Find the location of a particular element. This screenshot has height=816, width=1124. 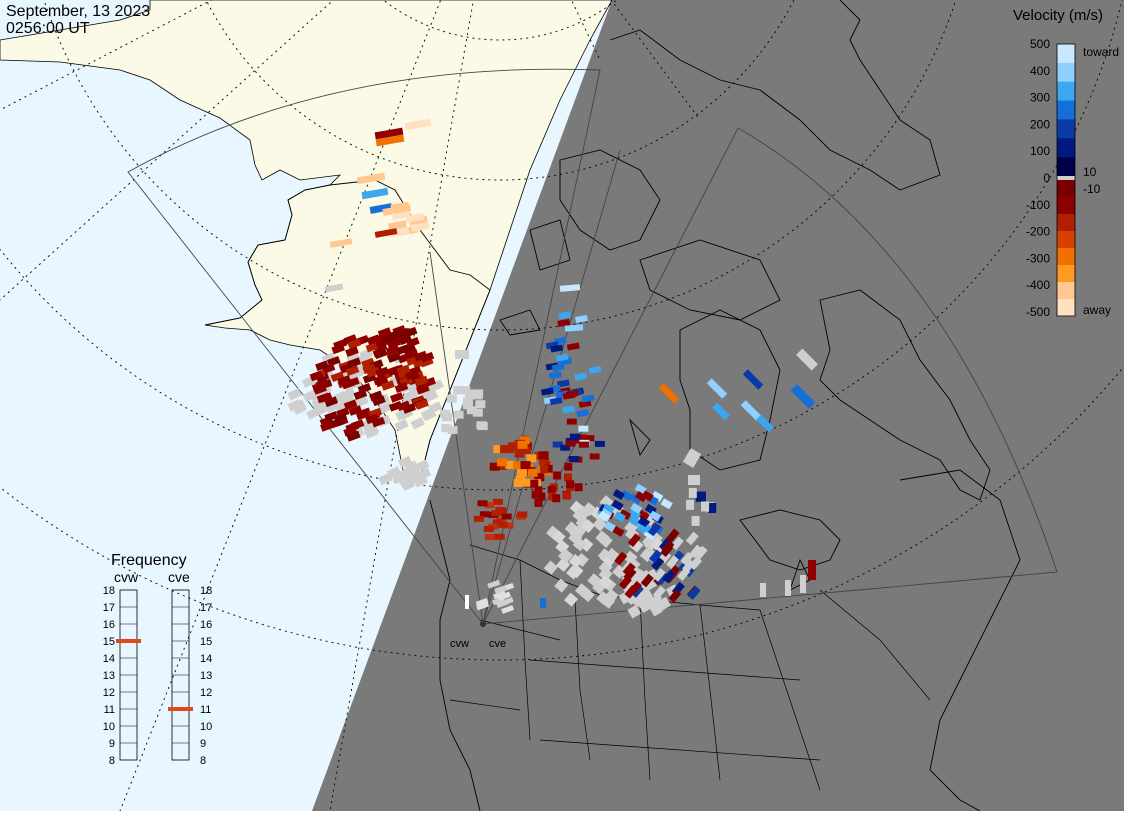

frequency-tick-label: 16 is located at coordinates (206, 625).